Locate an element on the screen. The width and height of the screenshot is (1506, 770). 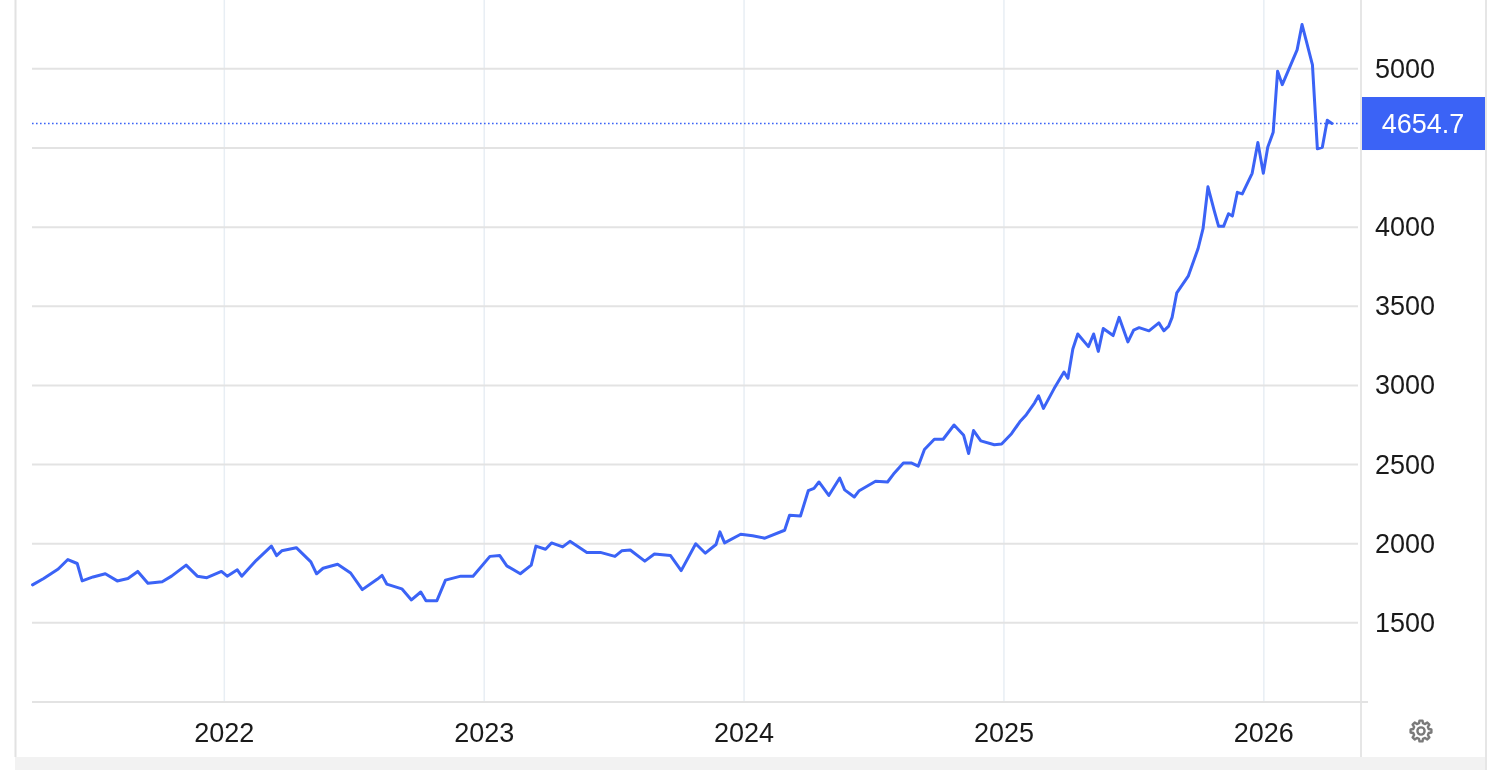
x-tick-label: 2023 is located at coordinates (484, 733).